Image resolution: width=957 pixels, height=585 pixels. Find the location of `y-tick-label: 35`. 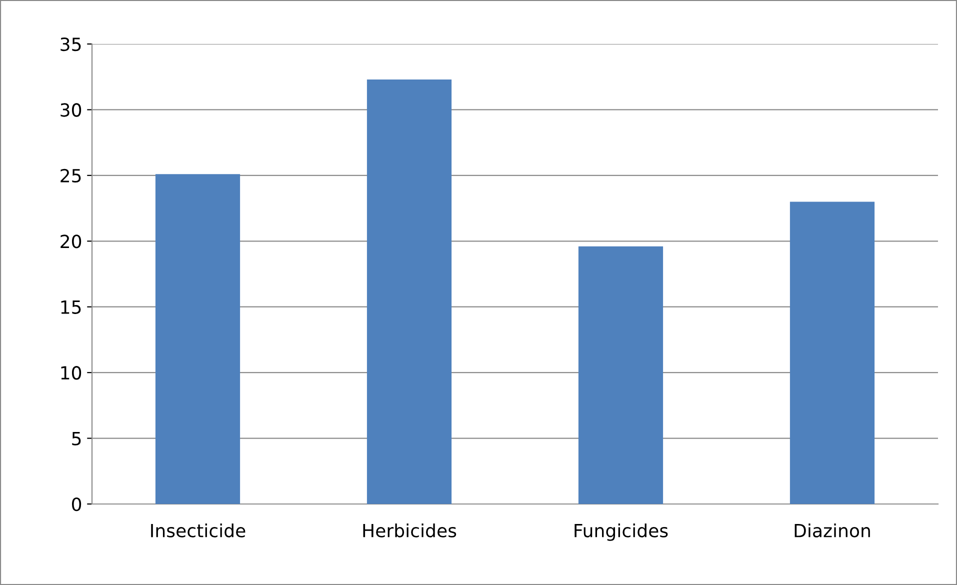

y-tick-label: 35 is located at coordinates (70, 44).